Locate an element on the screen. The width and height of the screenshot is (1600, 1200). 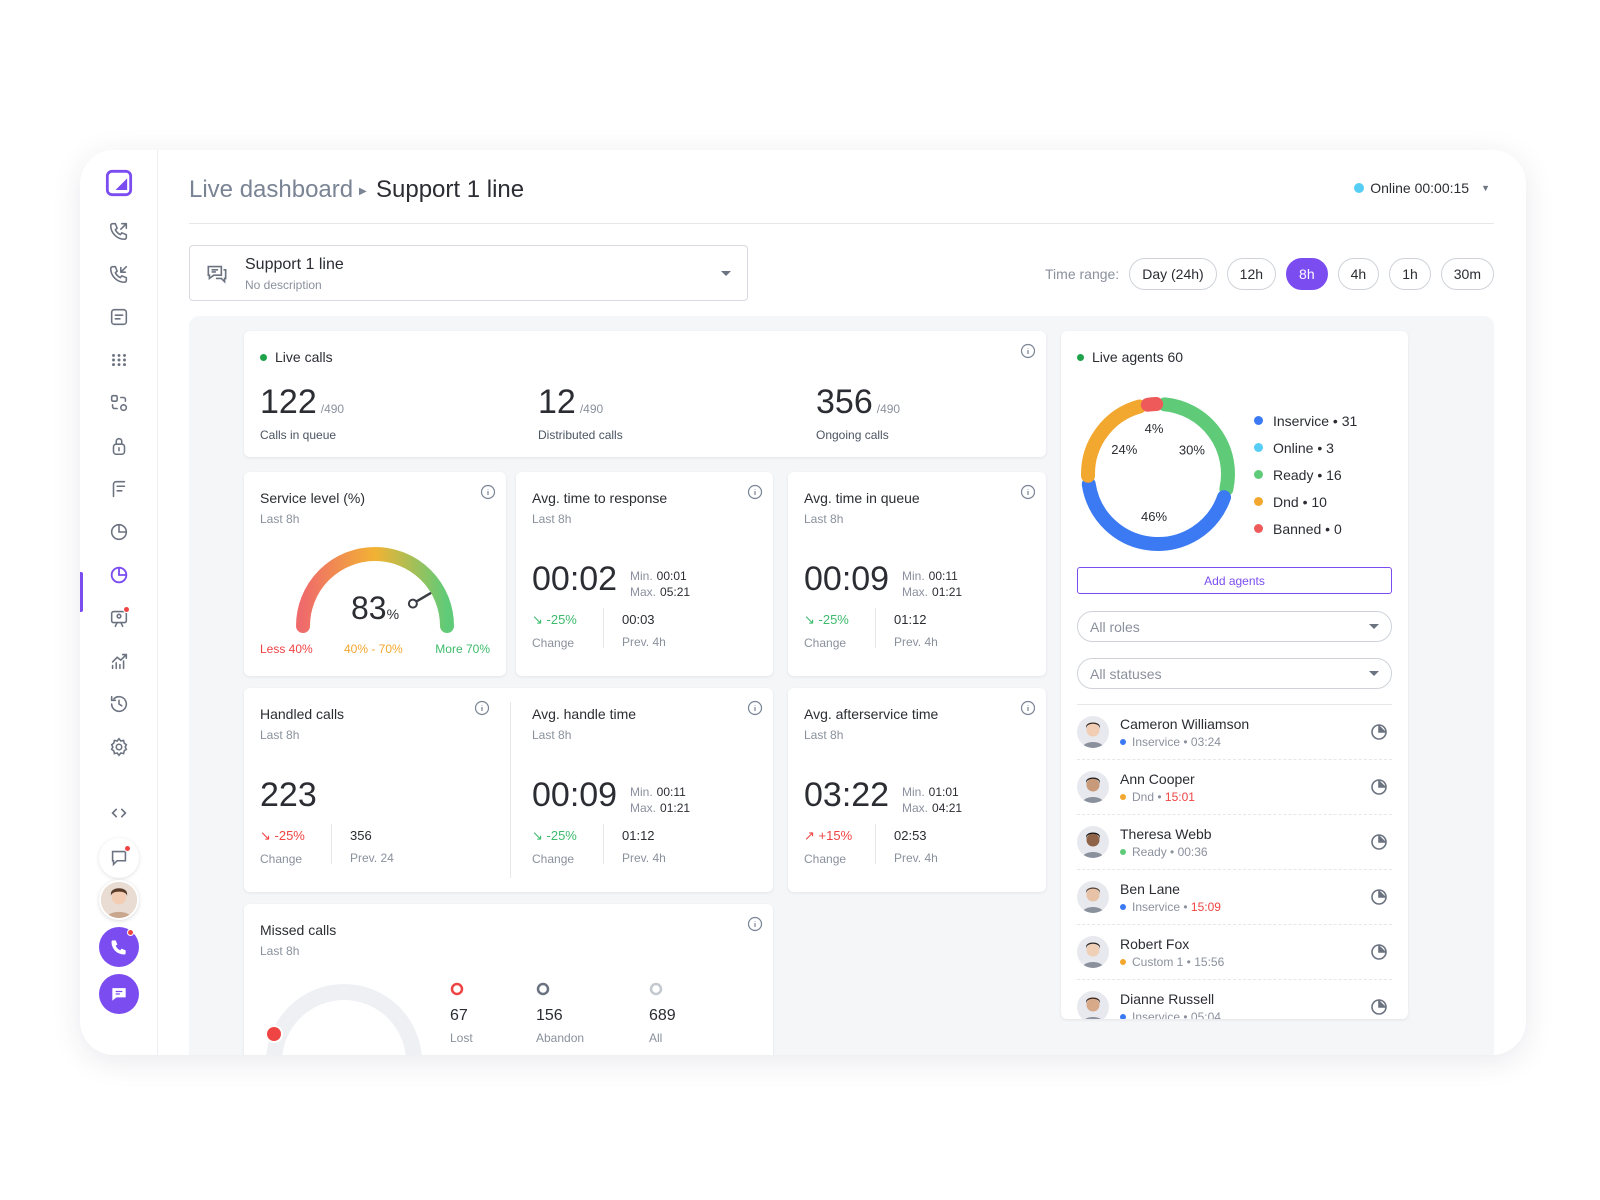
outgoing-call-icon is located at coordinates (119, 231).